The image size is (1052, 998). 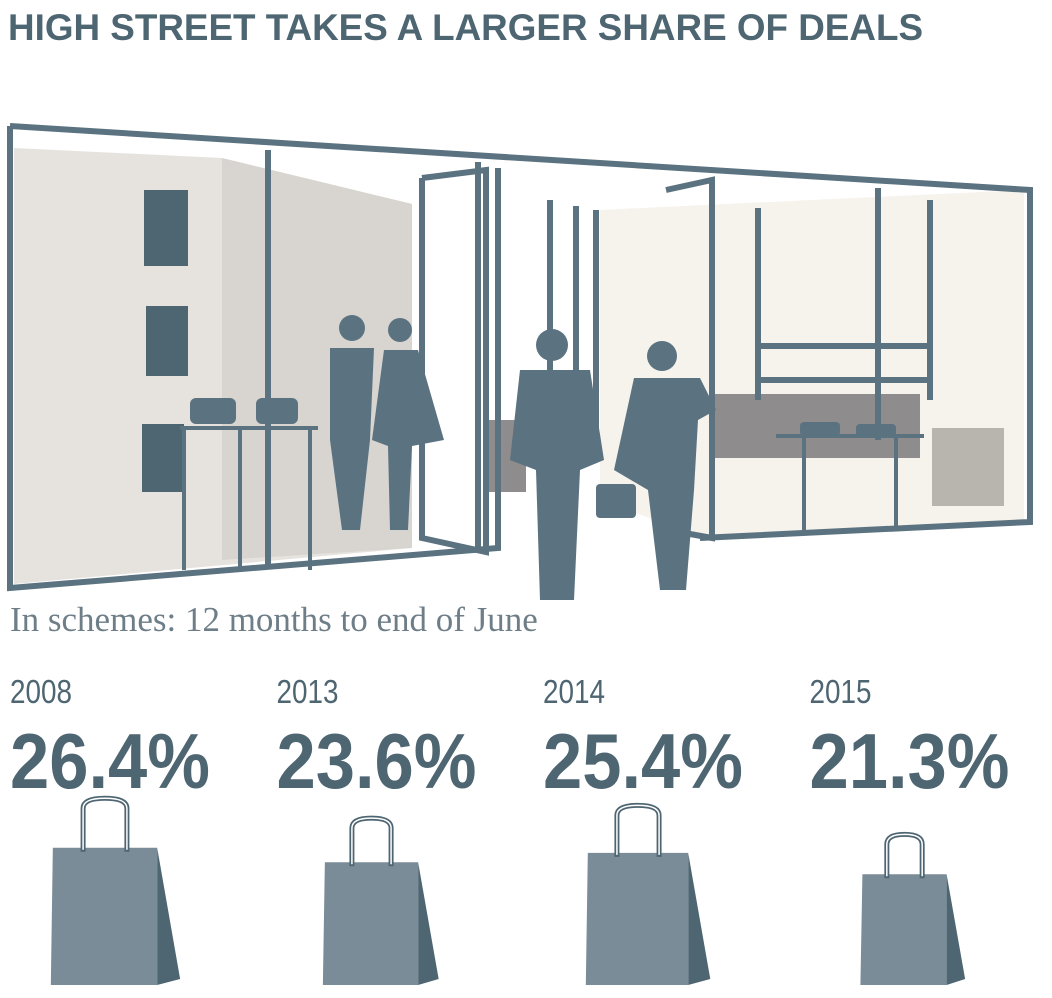 I want to click on value-label: 26.4%, so click(x=110, y=761).